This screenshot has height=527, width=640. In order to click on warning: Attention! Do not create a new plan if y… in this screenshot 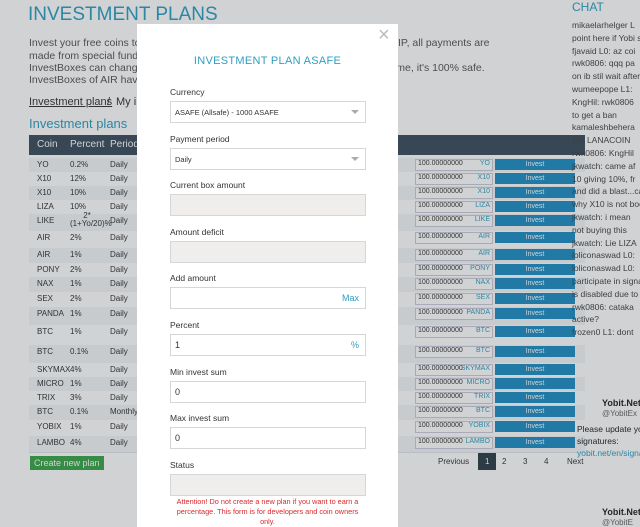, I will do `click(267, 501)`.